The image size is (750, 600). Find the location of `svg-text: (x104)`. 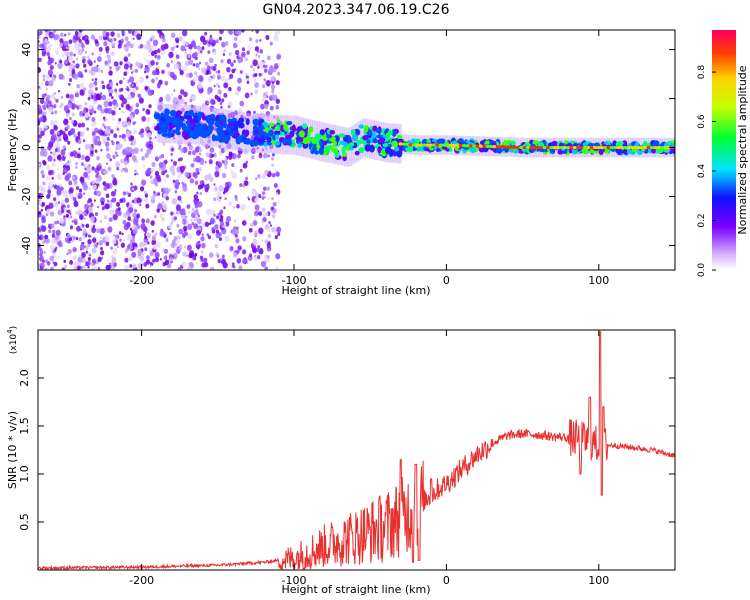

svg-text: (x104) is located at coordinates (12, 340).